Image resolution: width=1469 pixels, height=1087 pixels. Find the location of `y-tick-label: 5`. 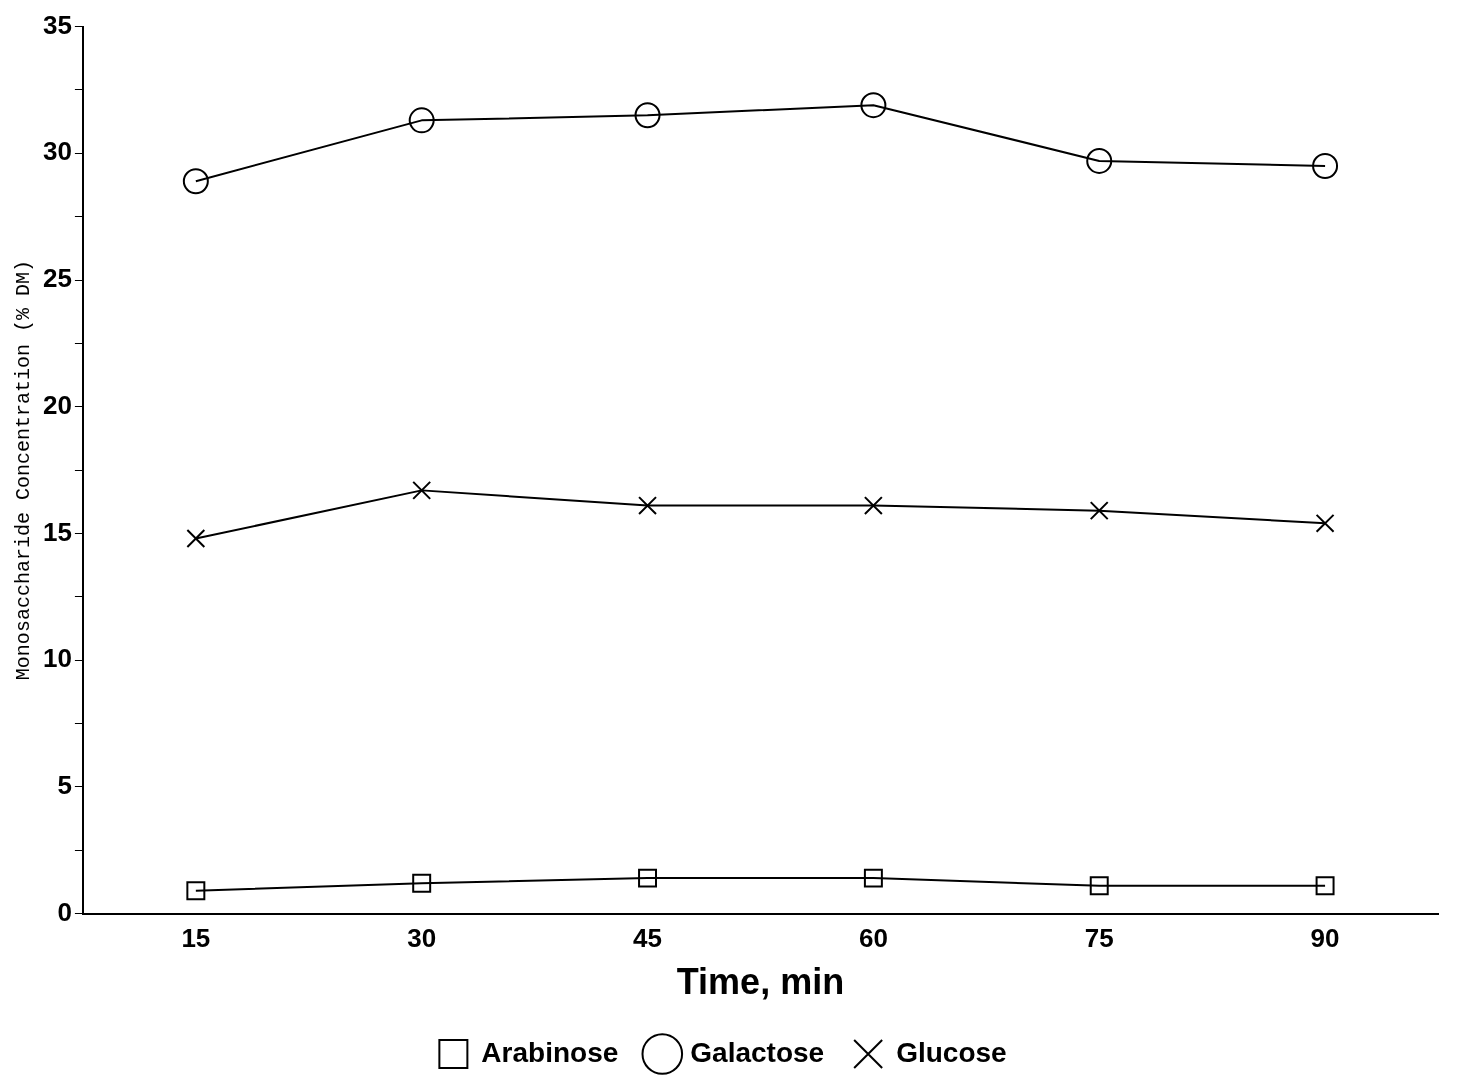

y-tick-label: 5 is located at coordinates (64, 785).